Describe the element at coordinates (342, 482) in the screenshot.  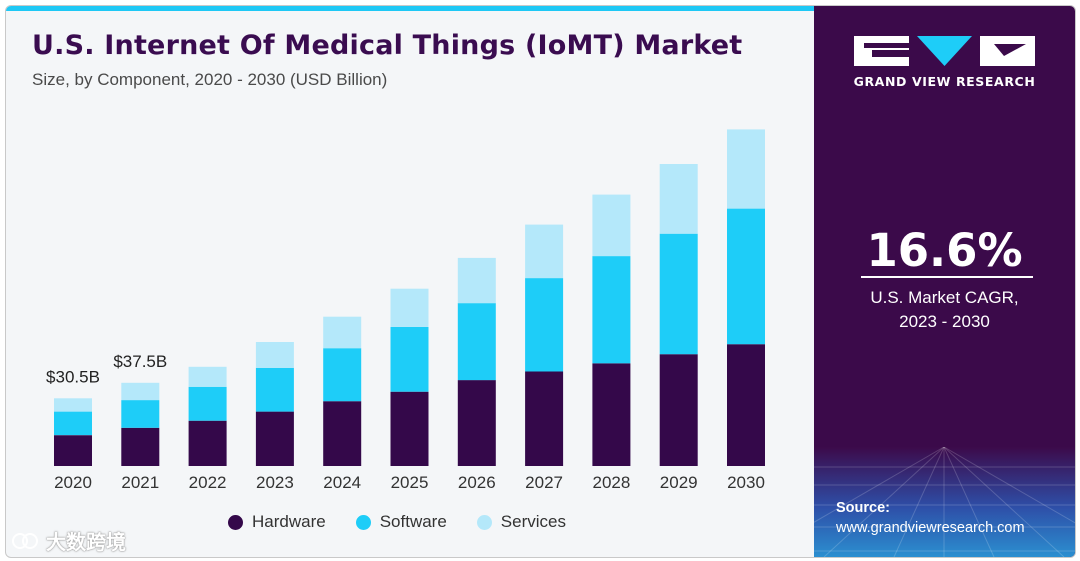
I see `x-tick-label-2024: 2024` at that location.